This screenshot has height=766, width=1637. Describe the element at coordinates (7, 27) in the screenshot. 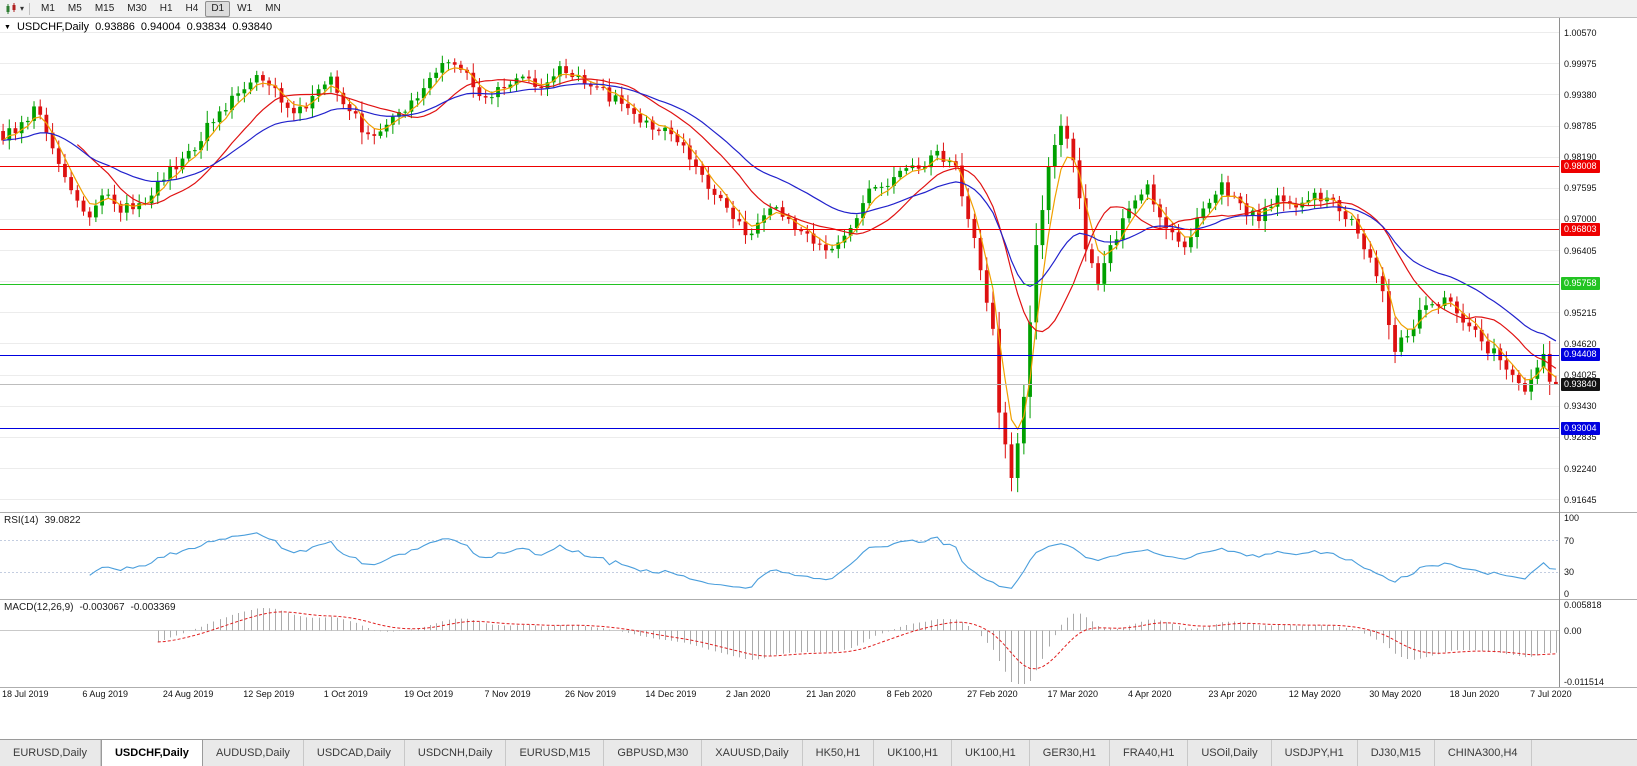

I see `chart-title-dropdown-icon: ▼` at that location.